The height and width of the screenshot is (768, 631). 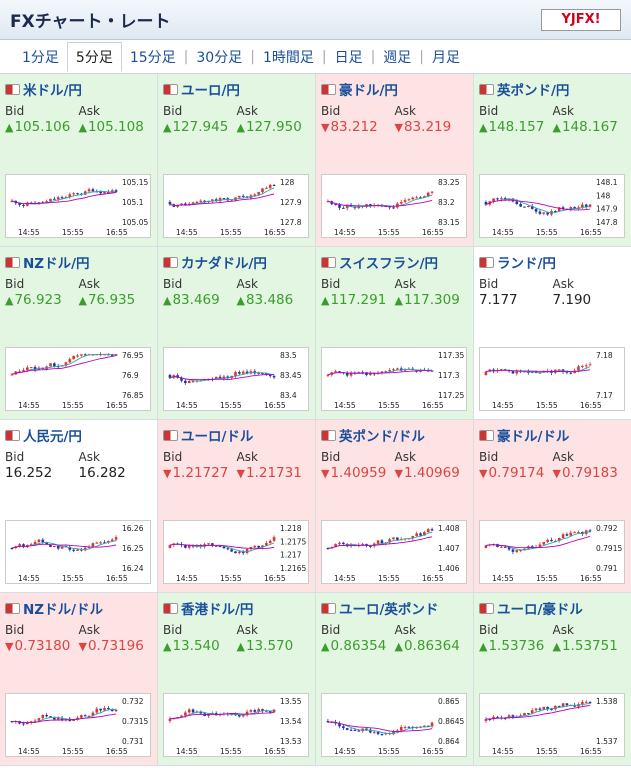 I want to click on pair-label: 豪ドル/ドル, so click(x=533, y=437).